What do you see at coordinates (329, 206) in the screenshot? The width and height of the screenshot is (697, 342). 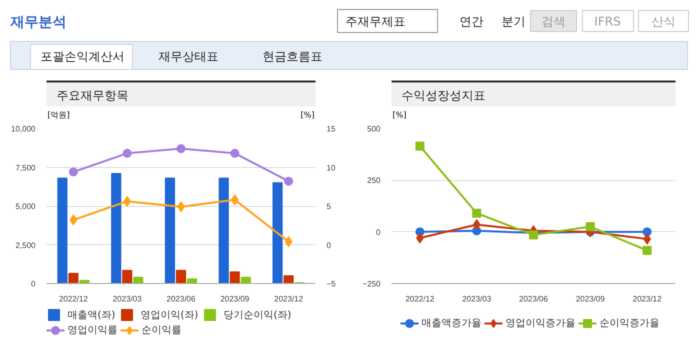 I see `y2-tick-label: 5` at bounding box center [329, 206].